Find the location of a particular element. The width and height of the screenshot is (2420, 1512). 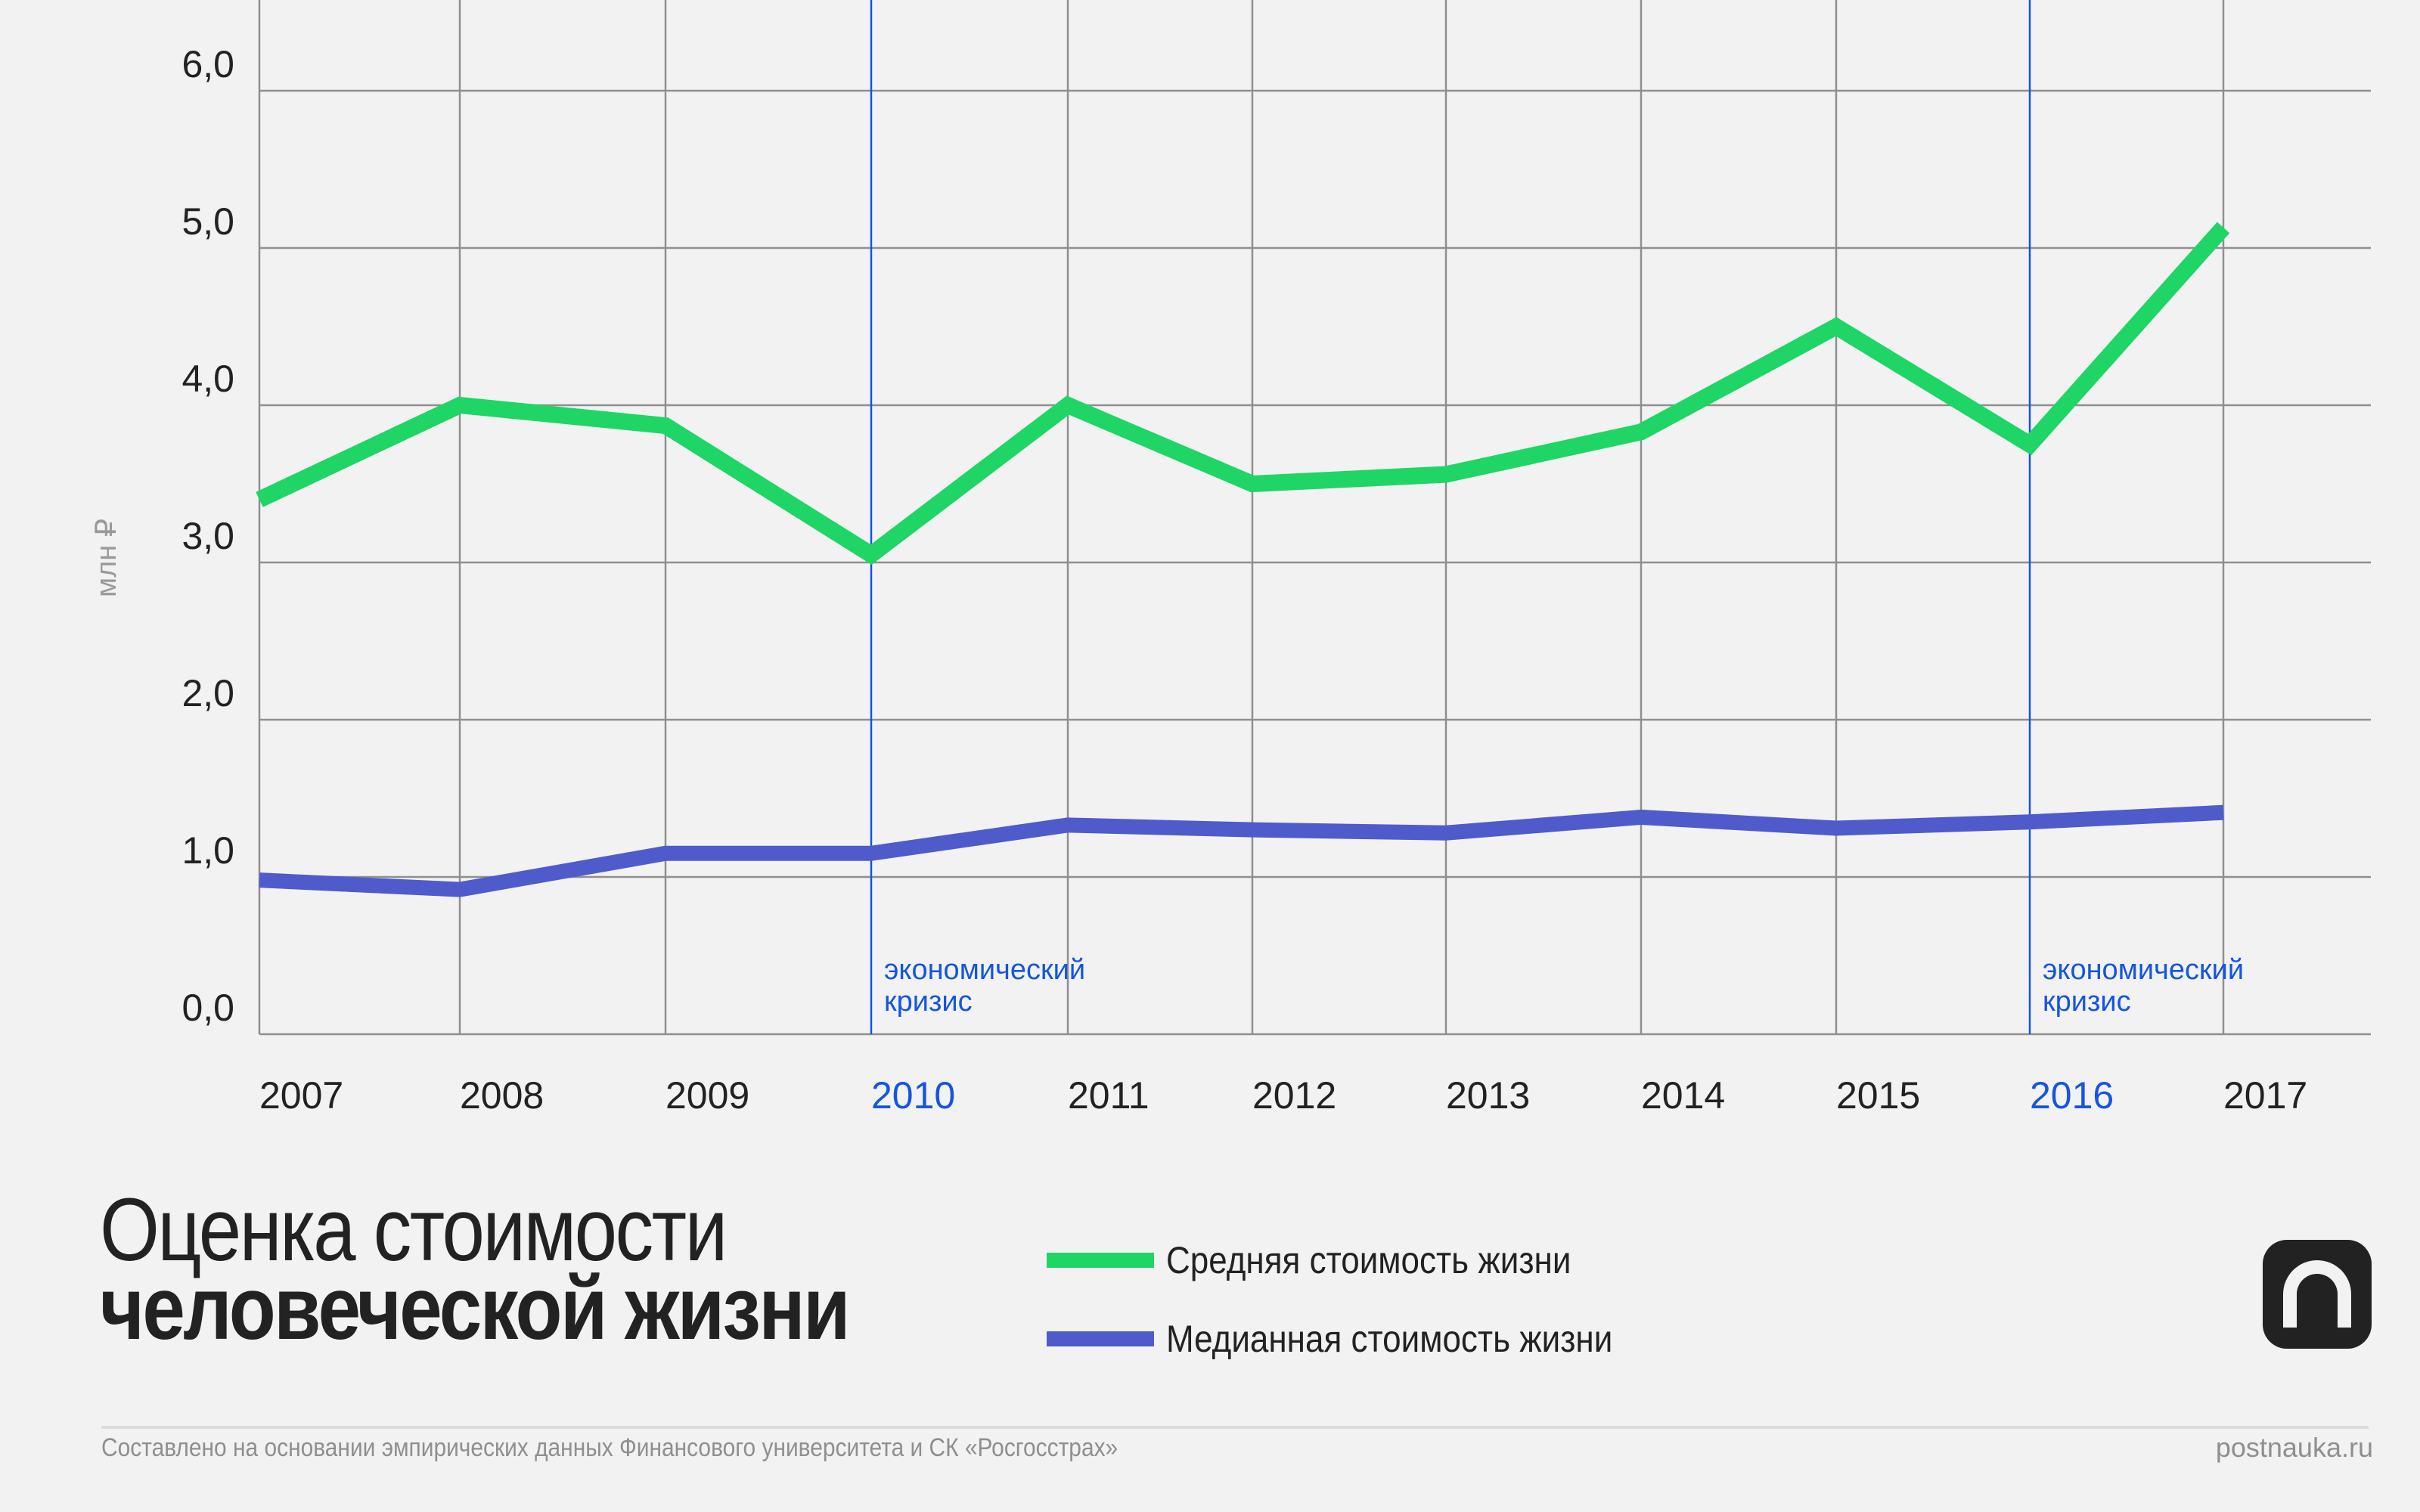

legend-swatch-median is located at coordinates (1100, 1338).